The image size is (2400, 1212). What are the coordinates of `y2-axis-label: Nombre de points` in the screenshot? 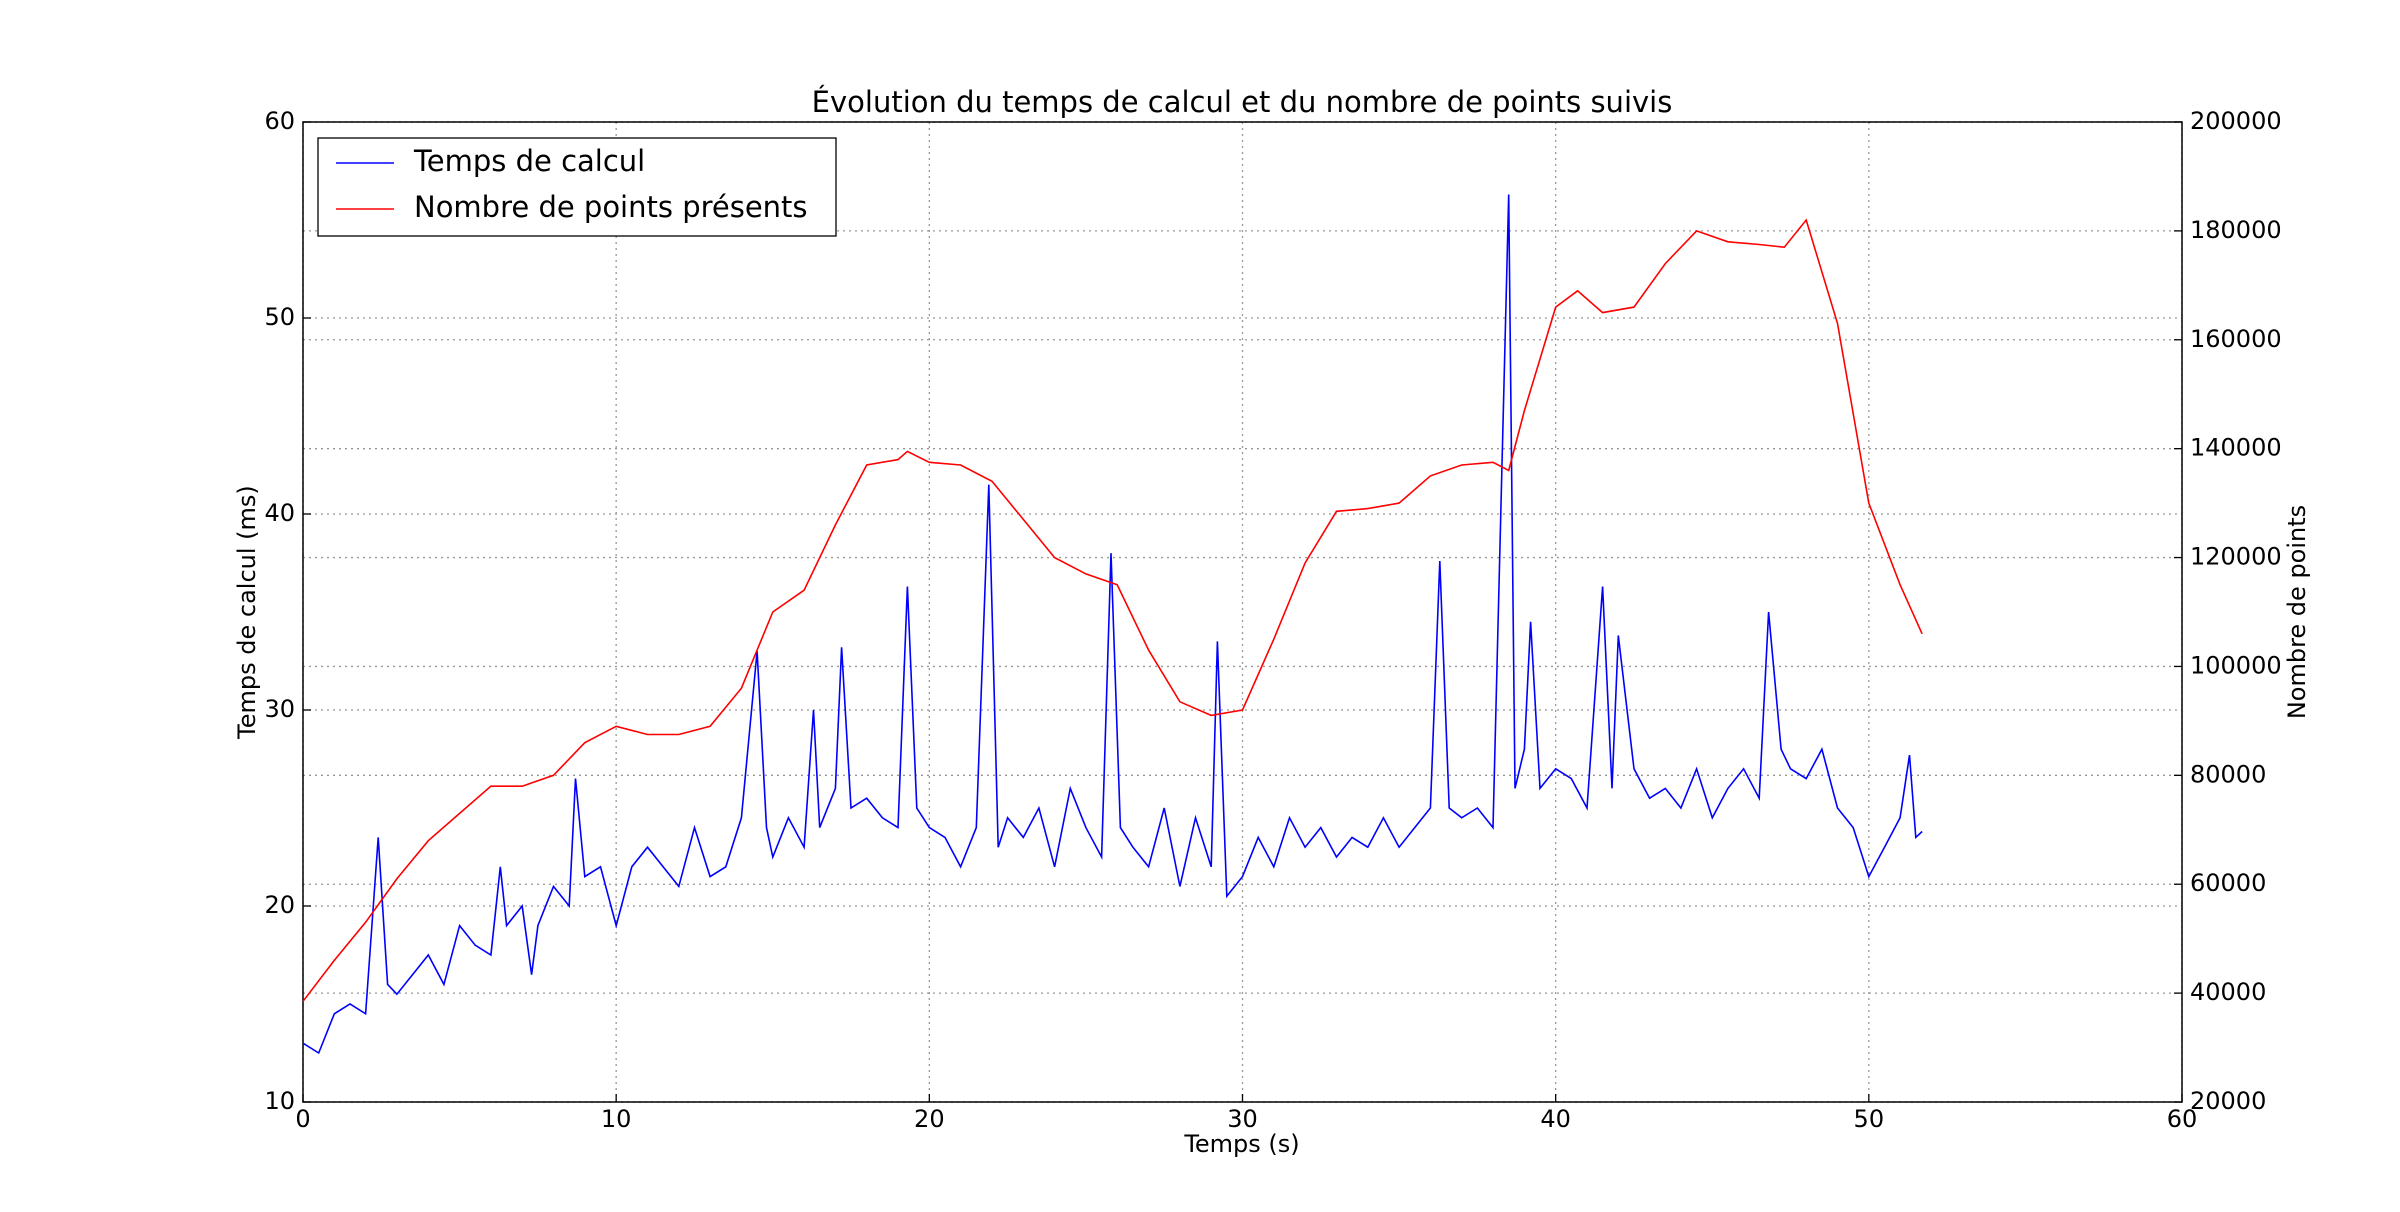 It's located at (2297, 612).